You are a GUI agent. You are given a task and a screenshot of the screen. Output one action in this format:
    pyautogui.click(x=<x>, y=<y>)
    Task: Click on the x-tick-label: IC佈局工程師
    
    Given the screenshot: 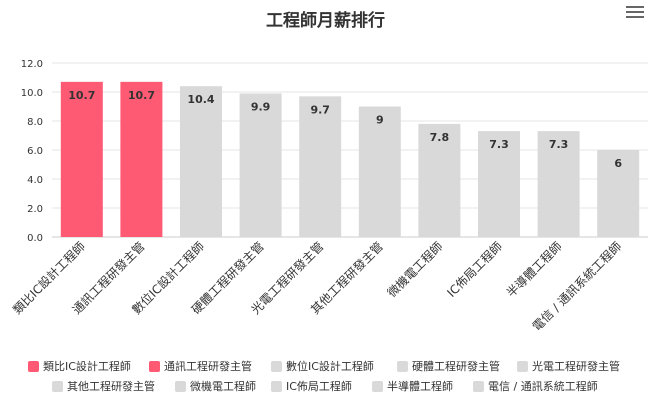 What is the action you would take?
    pyautogui.click(x=474, y=269)
    